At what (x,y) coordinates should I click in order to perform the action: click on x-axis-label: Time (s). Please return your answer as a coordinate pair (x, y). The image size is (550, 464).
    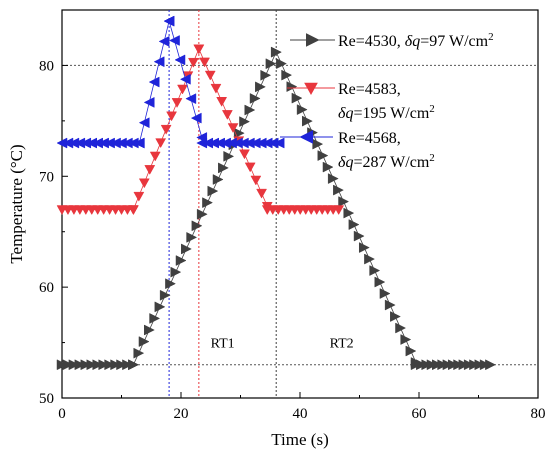
    Looking at the image, I should click on (299, 439).